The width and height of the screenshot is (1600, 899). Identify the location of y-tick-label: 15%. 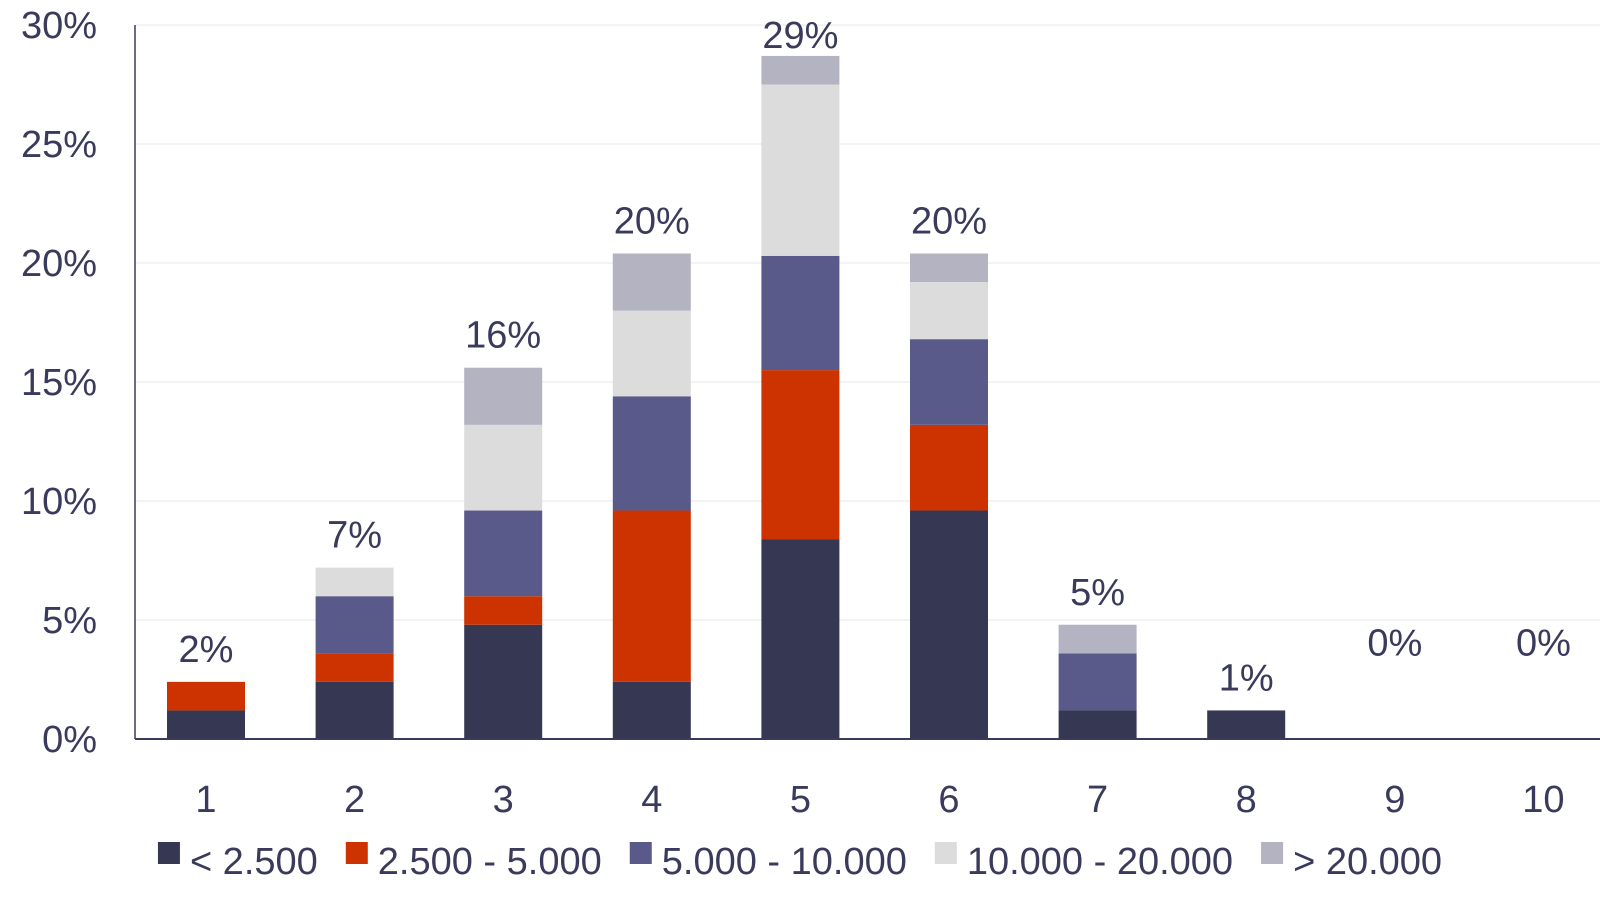
(59, 383).